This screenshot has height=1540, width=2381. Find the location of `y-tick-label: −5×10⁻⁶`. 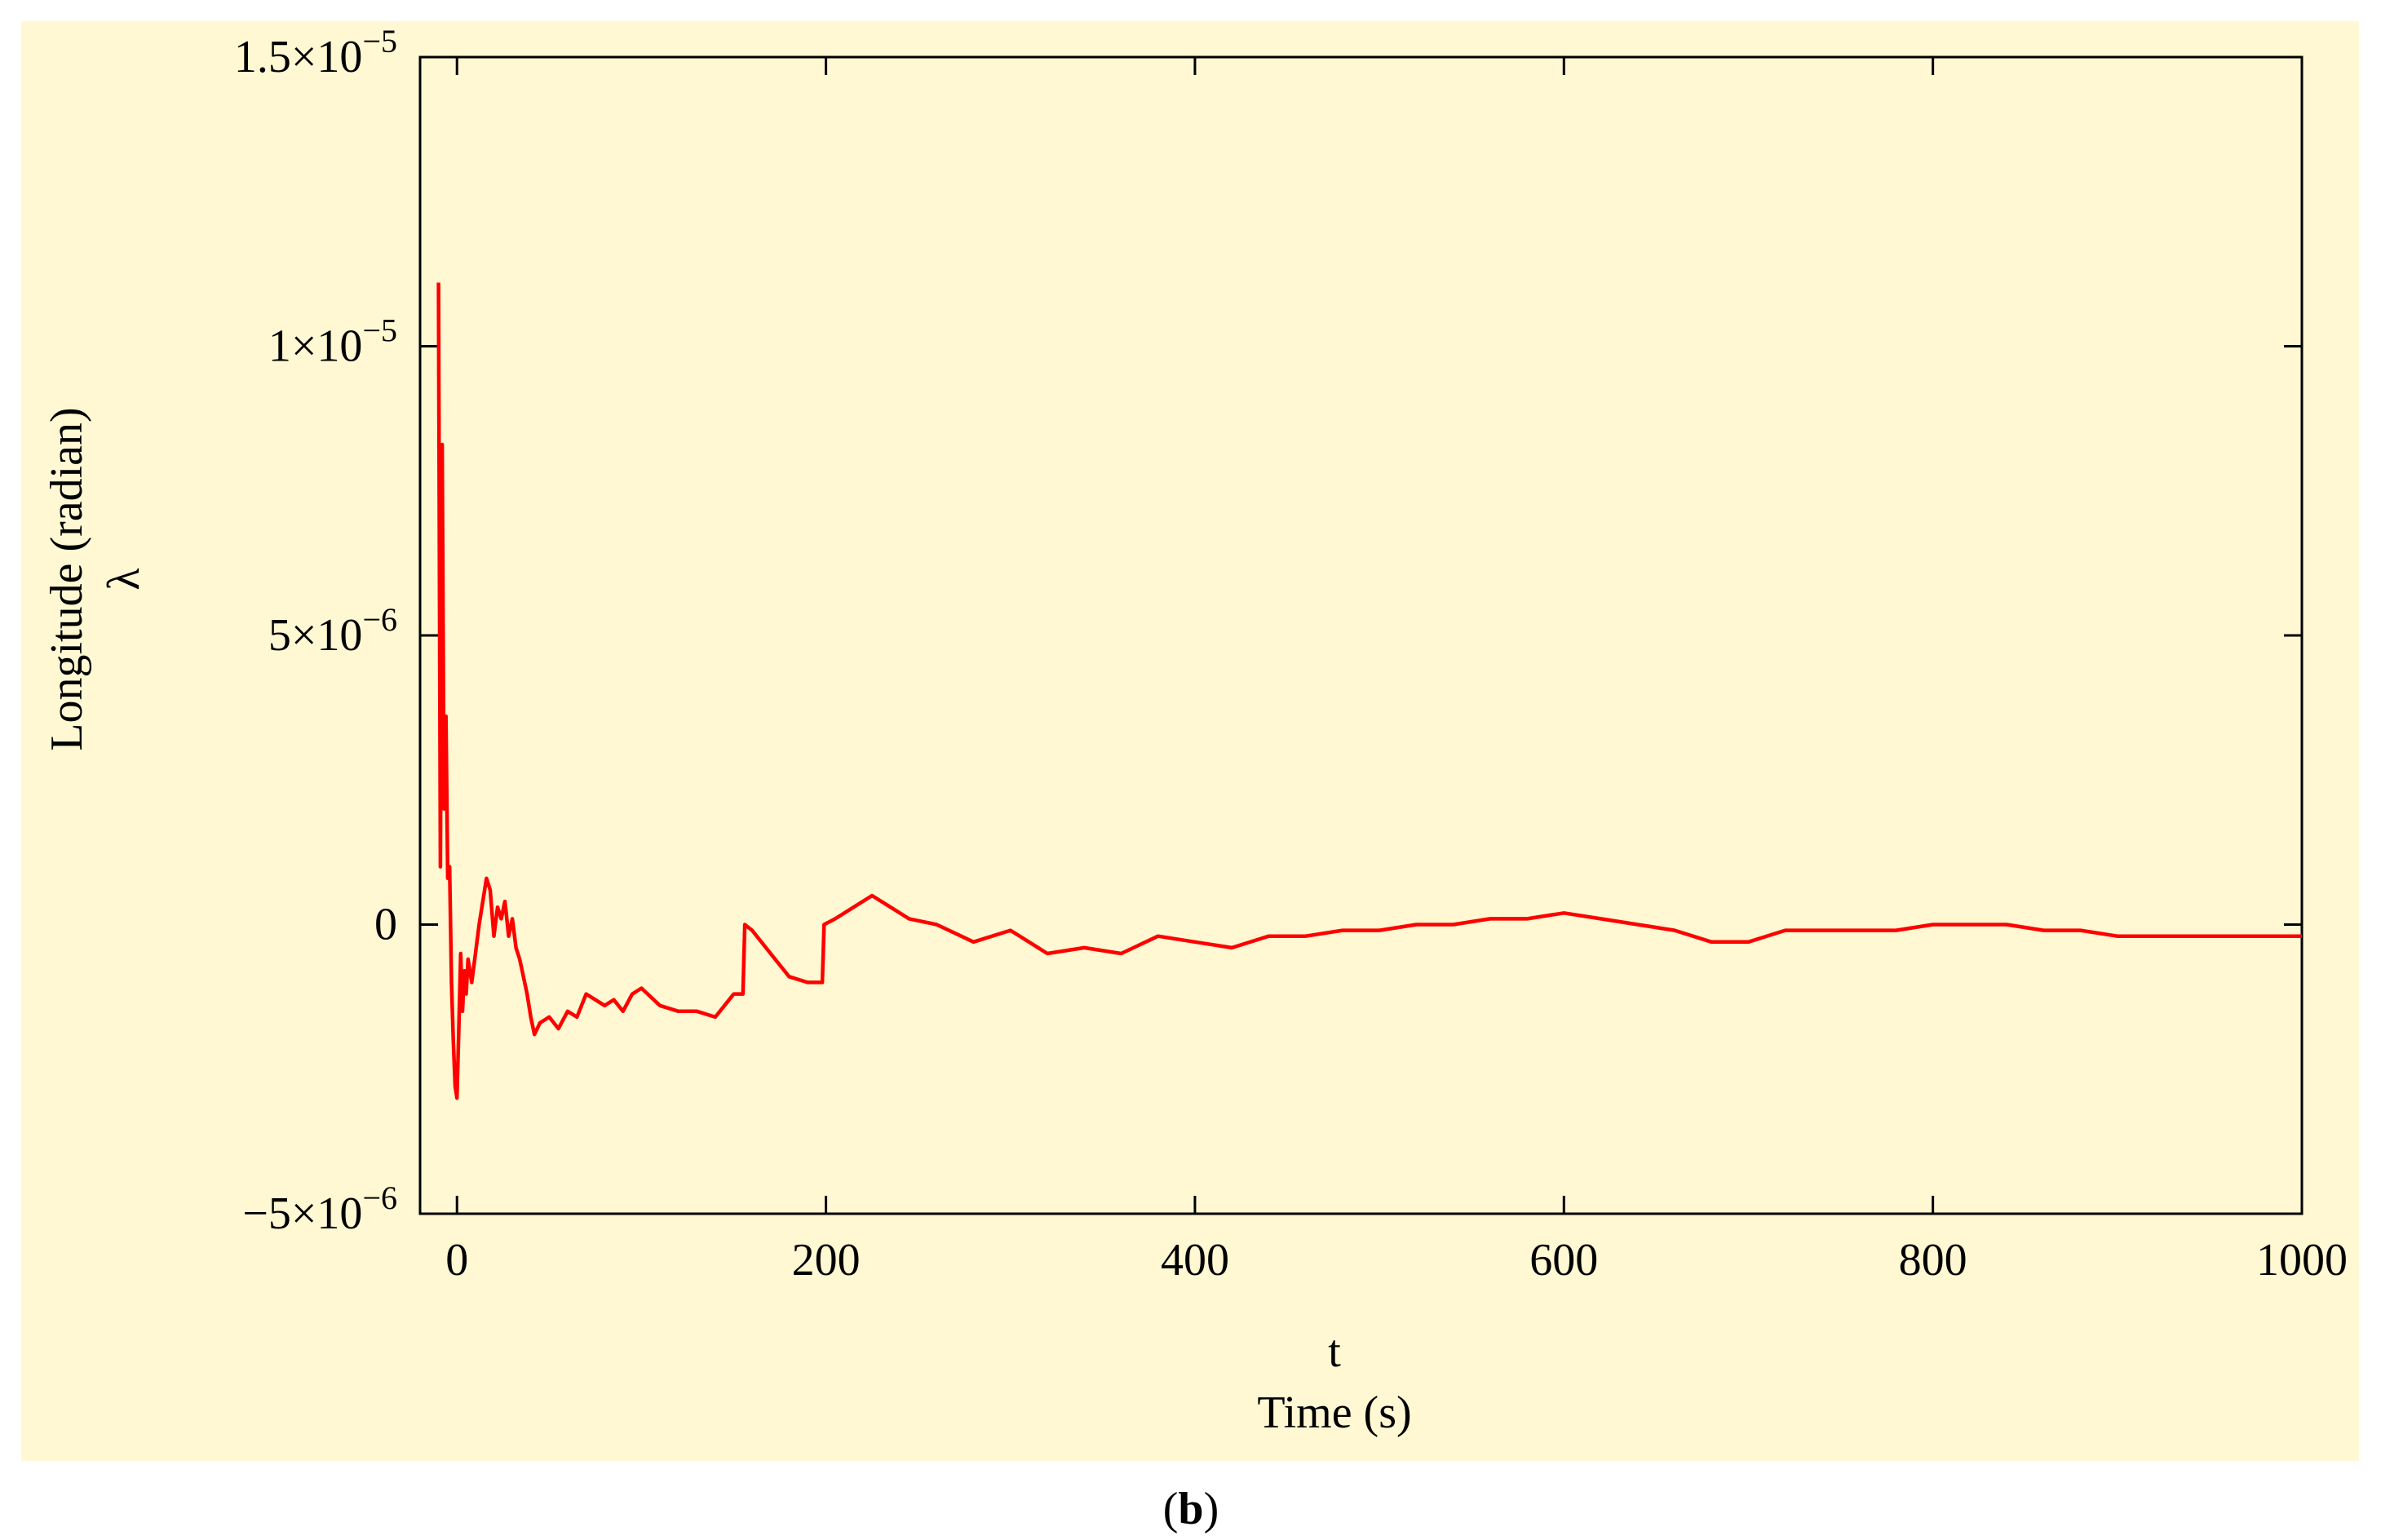

y-tick-label: −5×10⁻⁶ is located at coordinates (319, 1209).